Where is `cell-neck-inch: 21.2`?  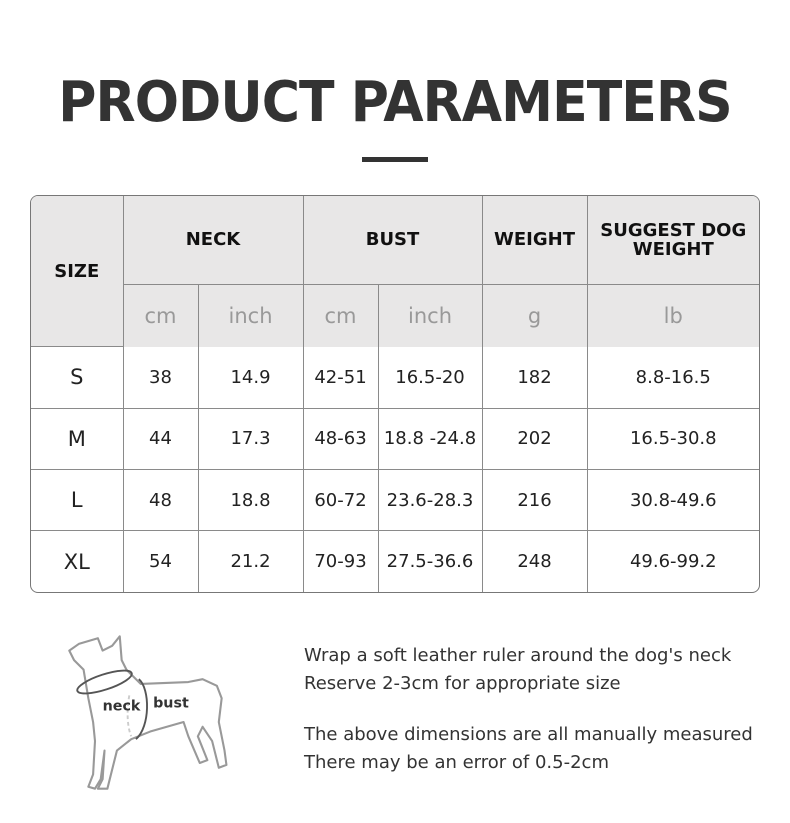
cell-neck-inch: 21.2 is located at coordinates (250, 561).